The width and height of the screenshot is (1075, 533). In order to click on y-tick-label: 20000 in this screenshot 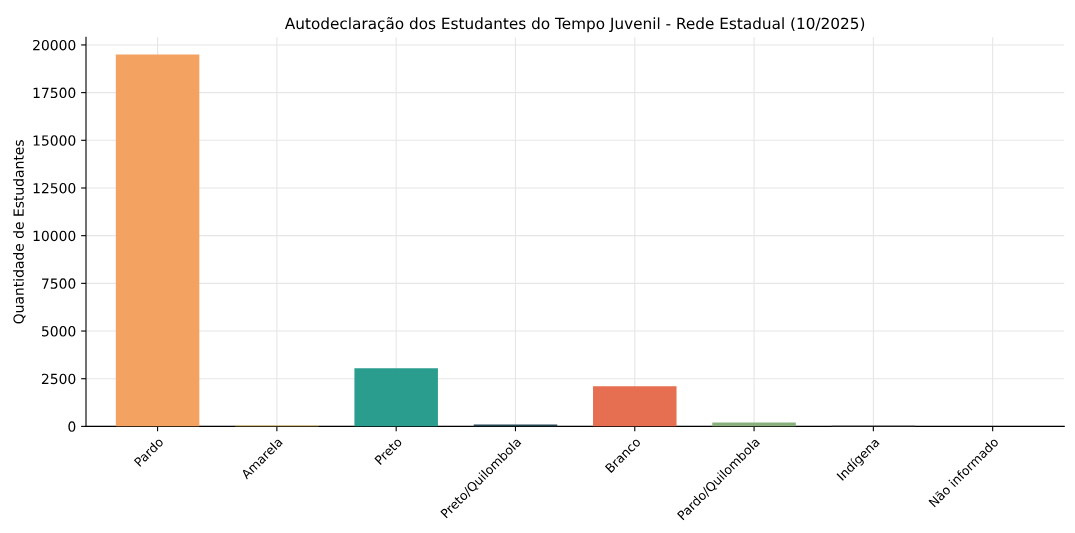, I will do `click(54, 45)`.